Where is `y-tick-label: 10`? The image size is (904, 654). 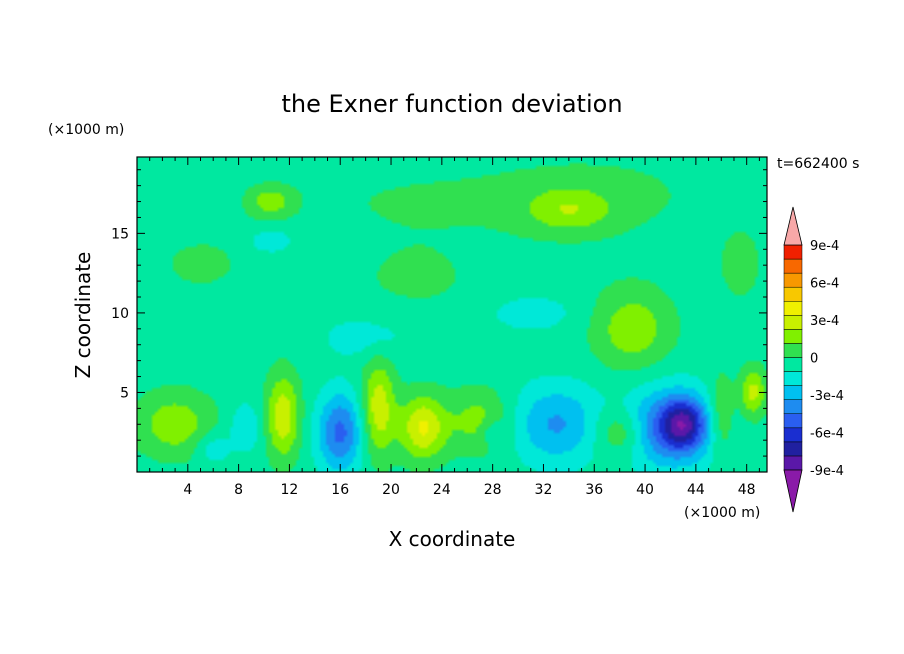
y-tick-label: 10 is located at coordinates (120, 314).